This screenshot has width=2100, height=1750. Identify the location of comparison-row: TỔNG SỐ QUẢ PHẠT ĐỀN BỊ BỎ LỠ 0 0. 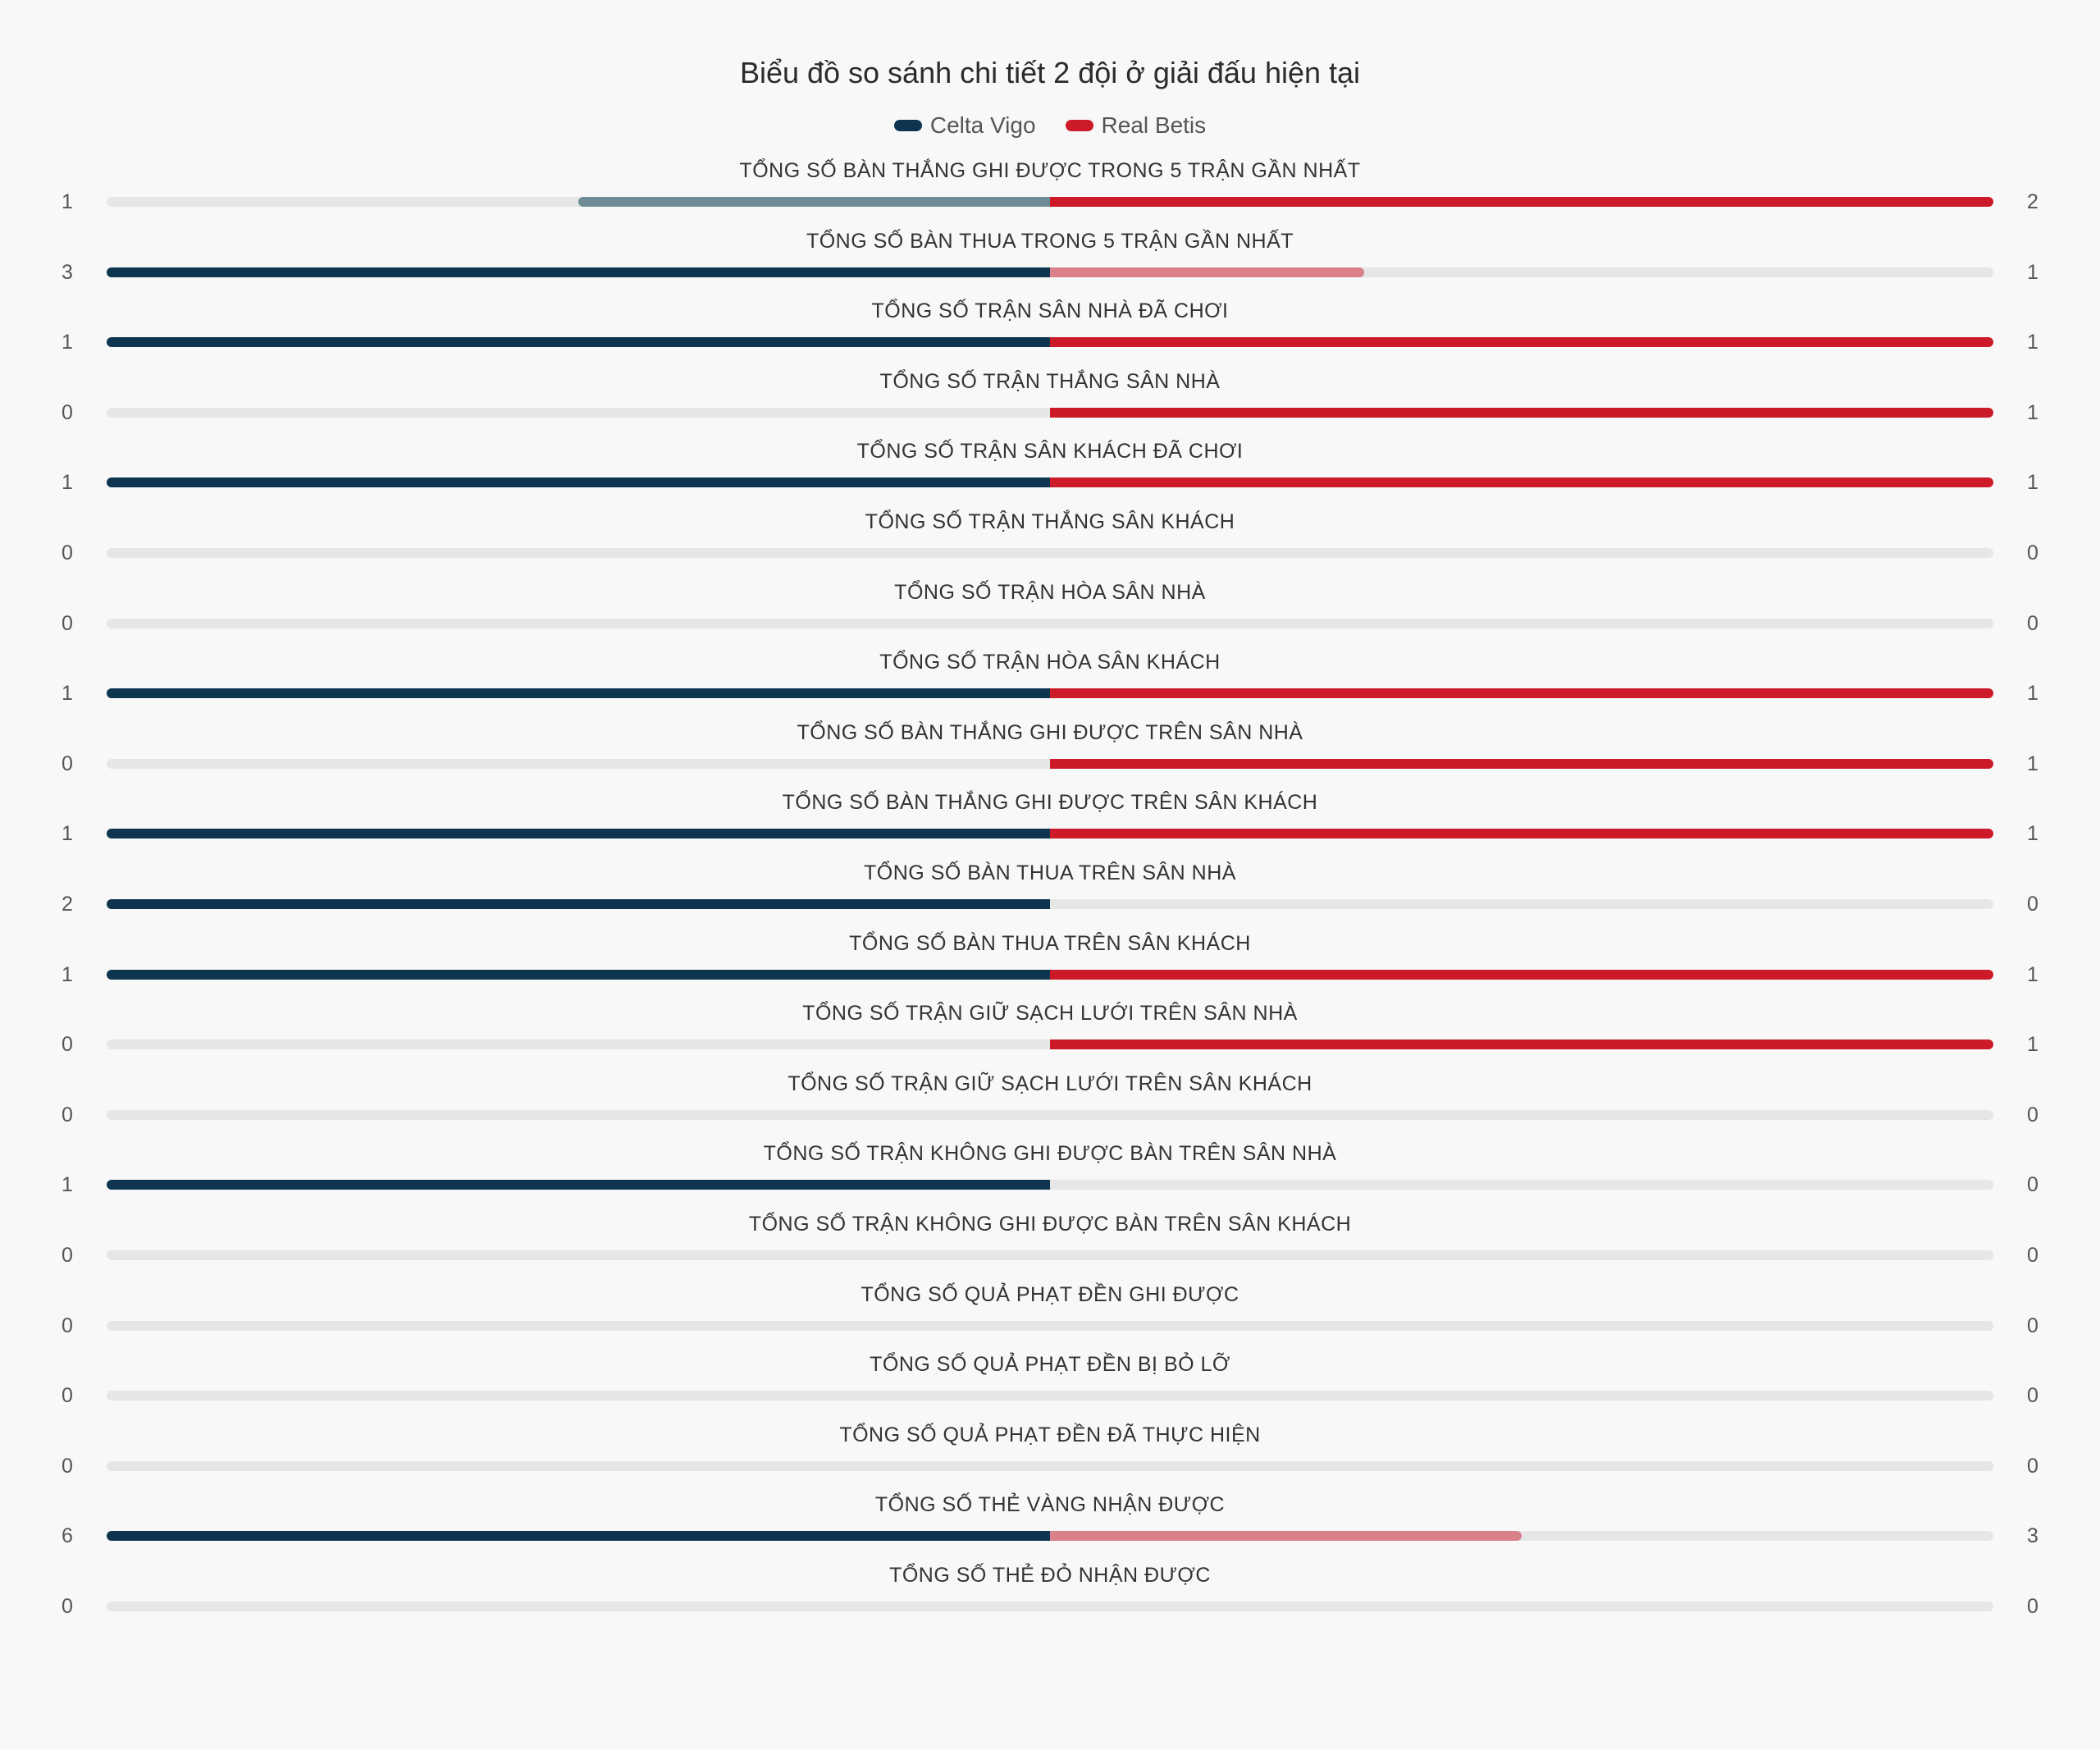
(1050, 1385).